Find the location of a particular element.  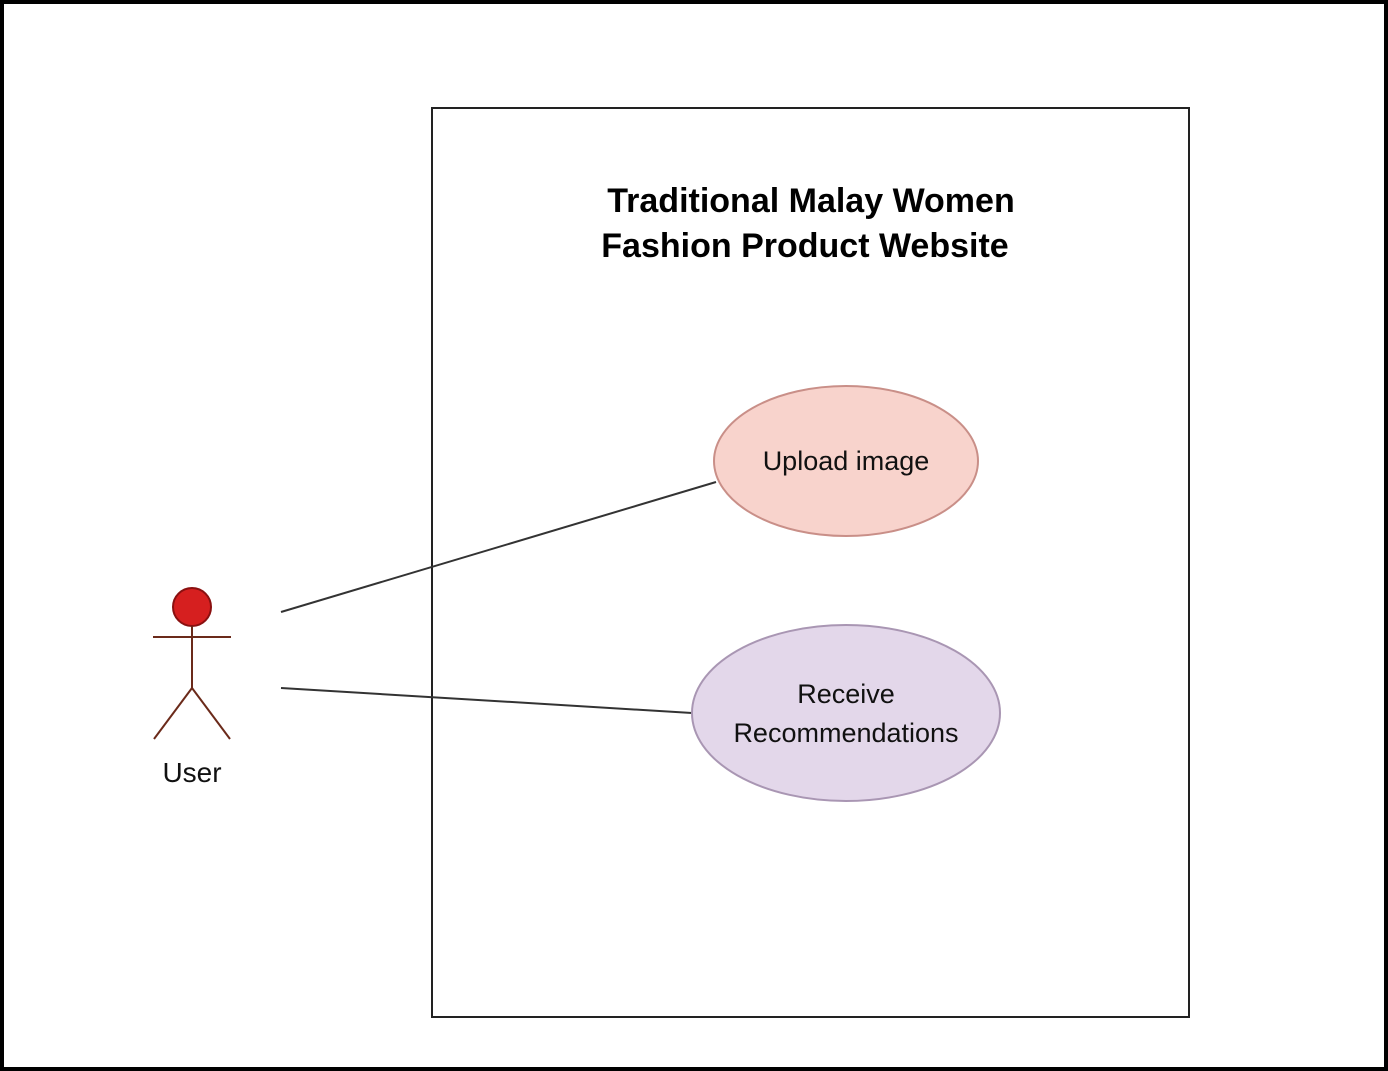

actor-head-icon is located at coordinates (192, 607).